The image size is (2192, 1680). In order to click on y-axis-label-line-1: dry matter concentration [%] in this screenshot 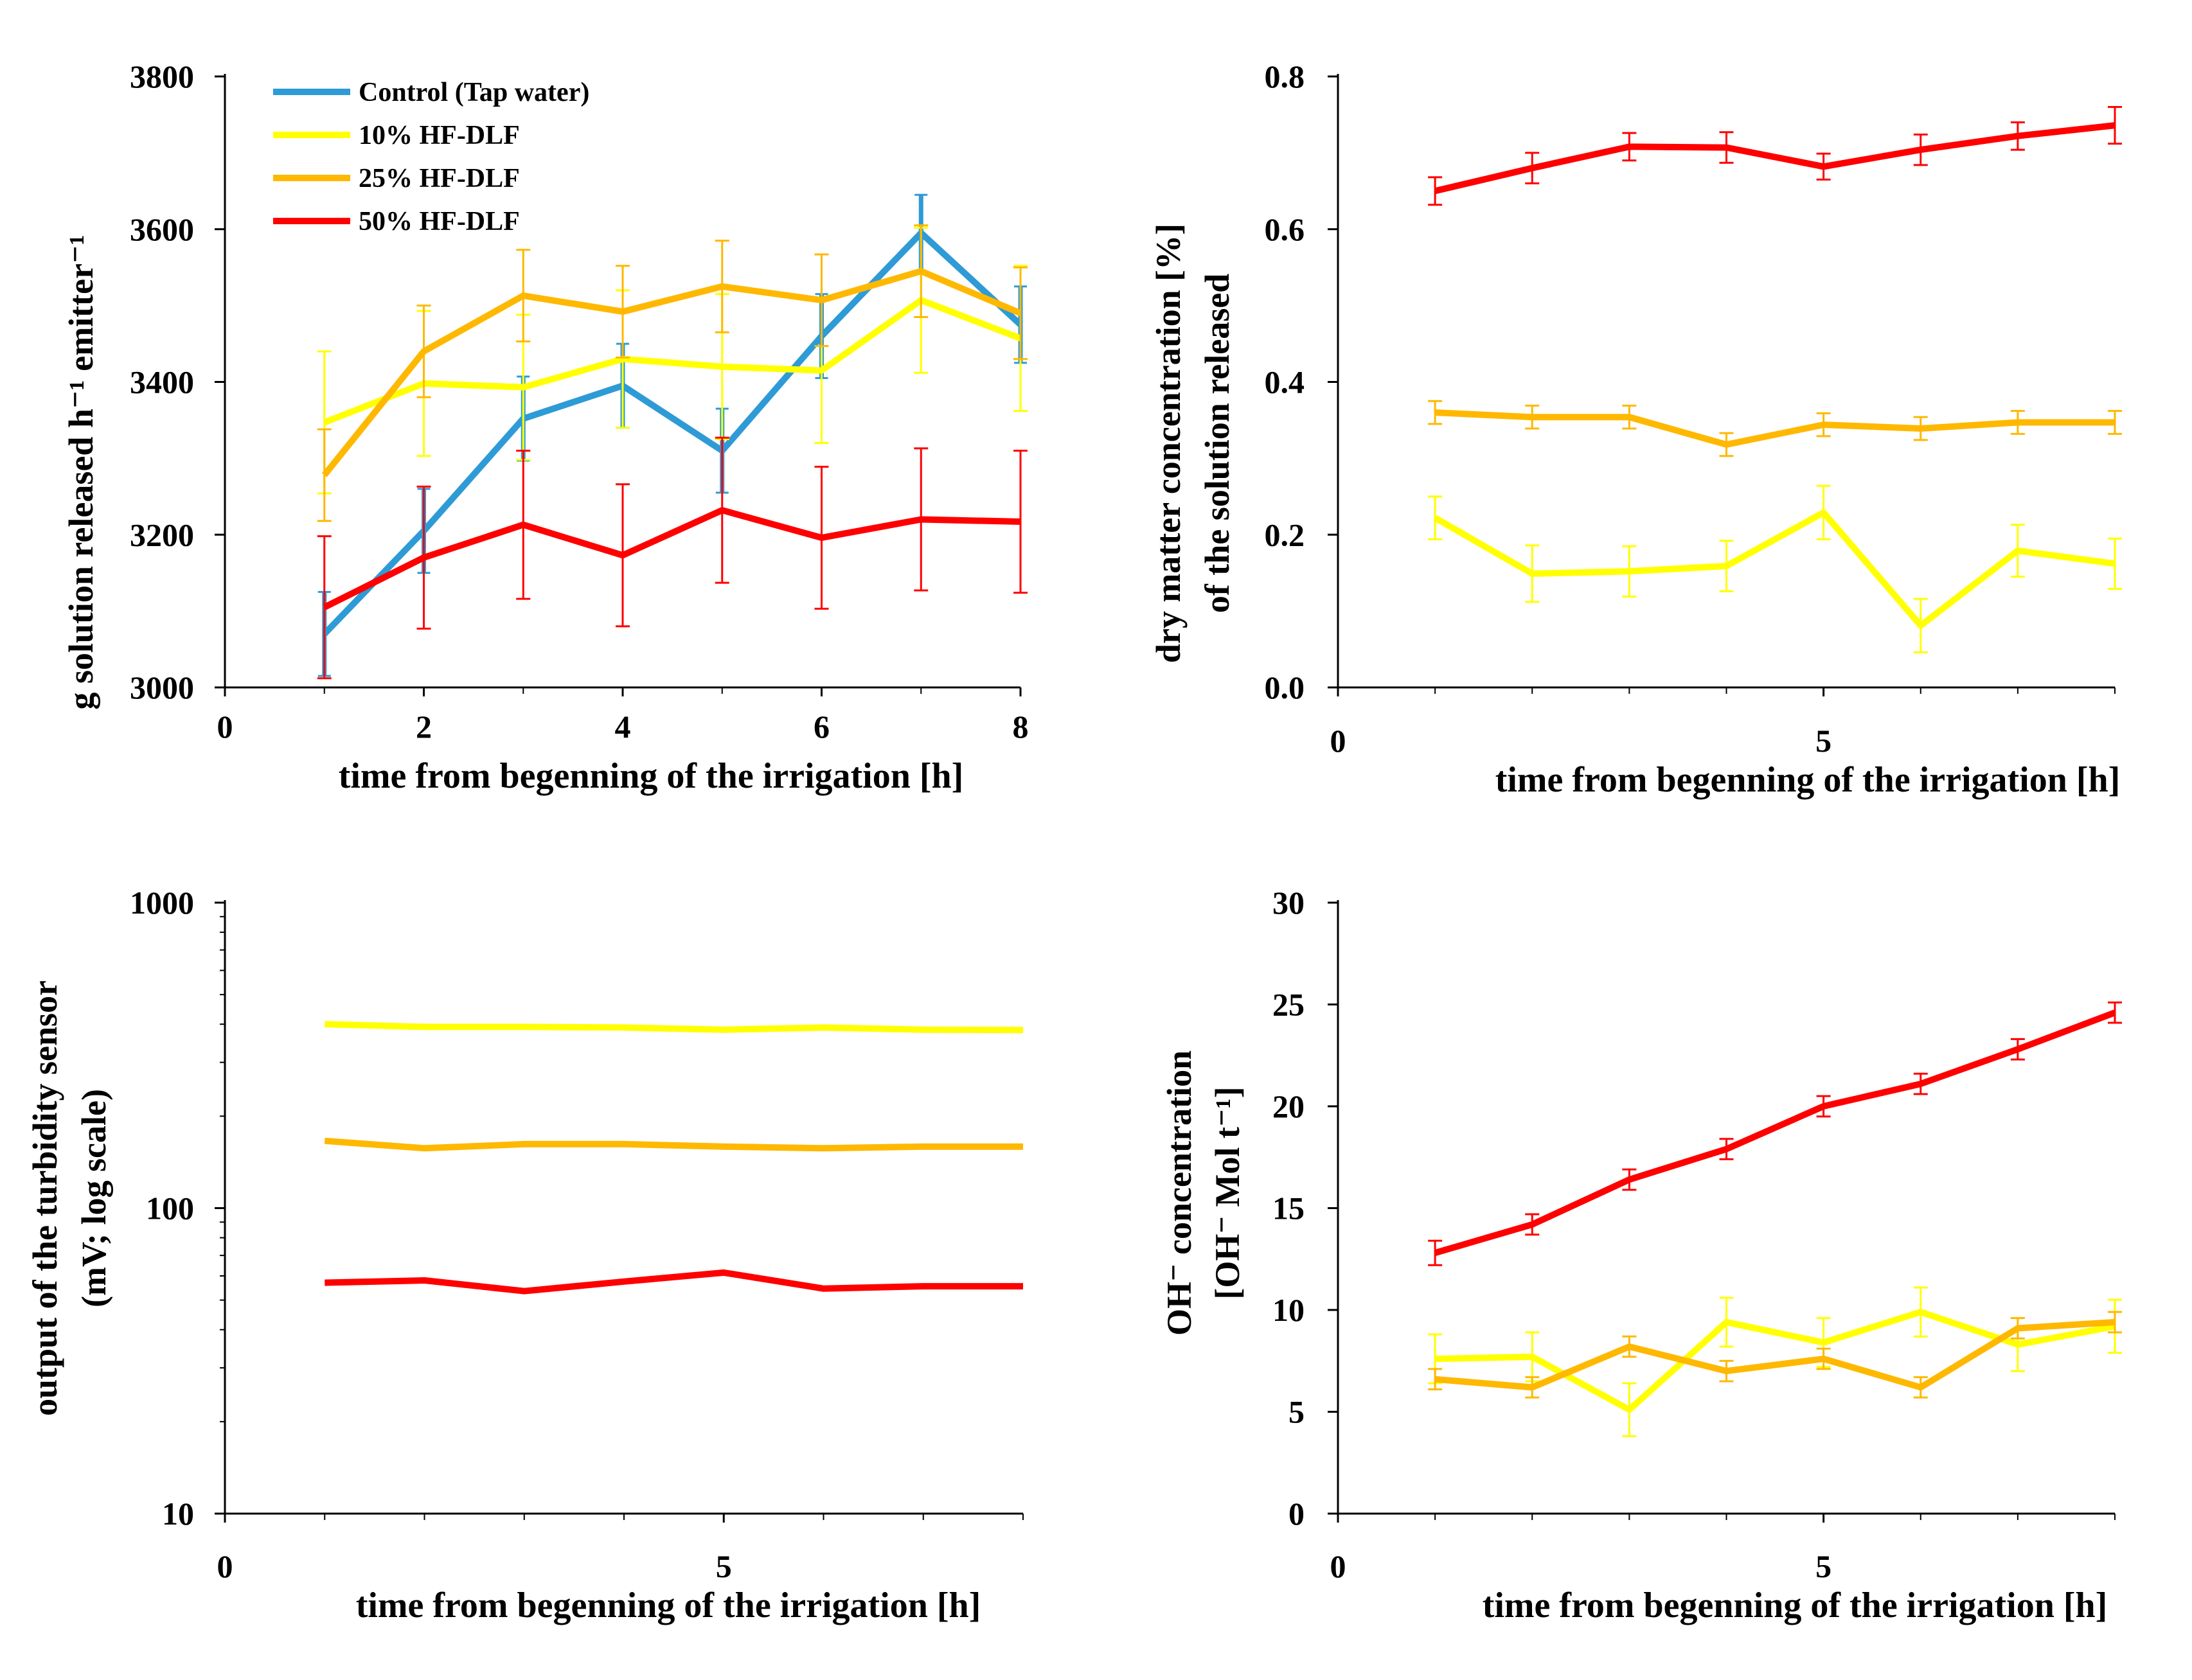, I will do `click(1168, 443)`.